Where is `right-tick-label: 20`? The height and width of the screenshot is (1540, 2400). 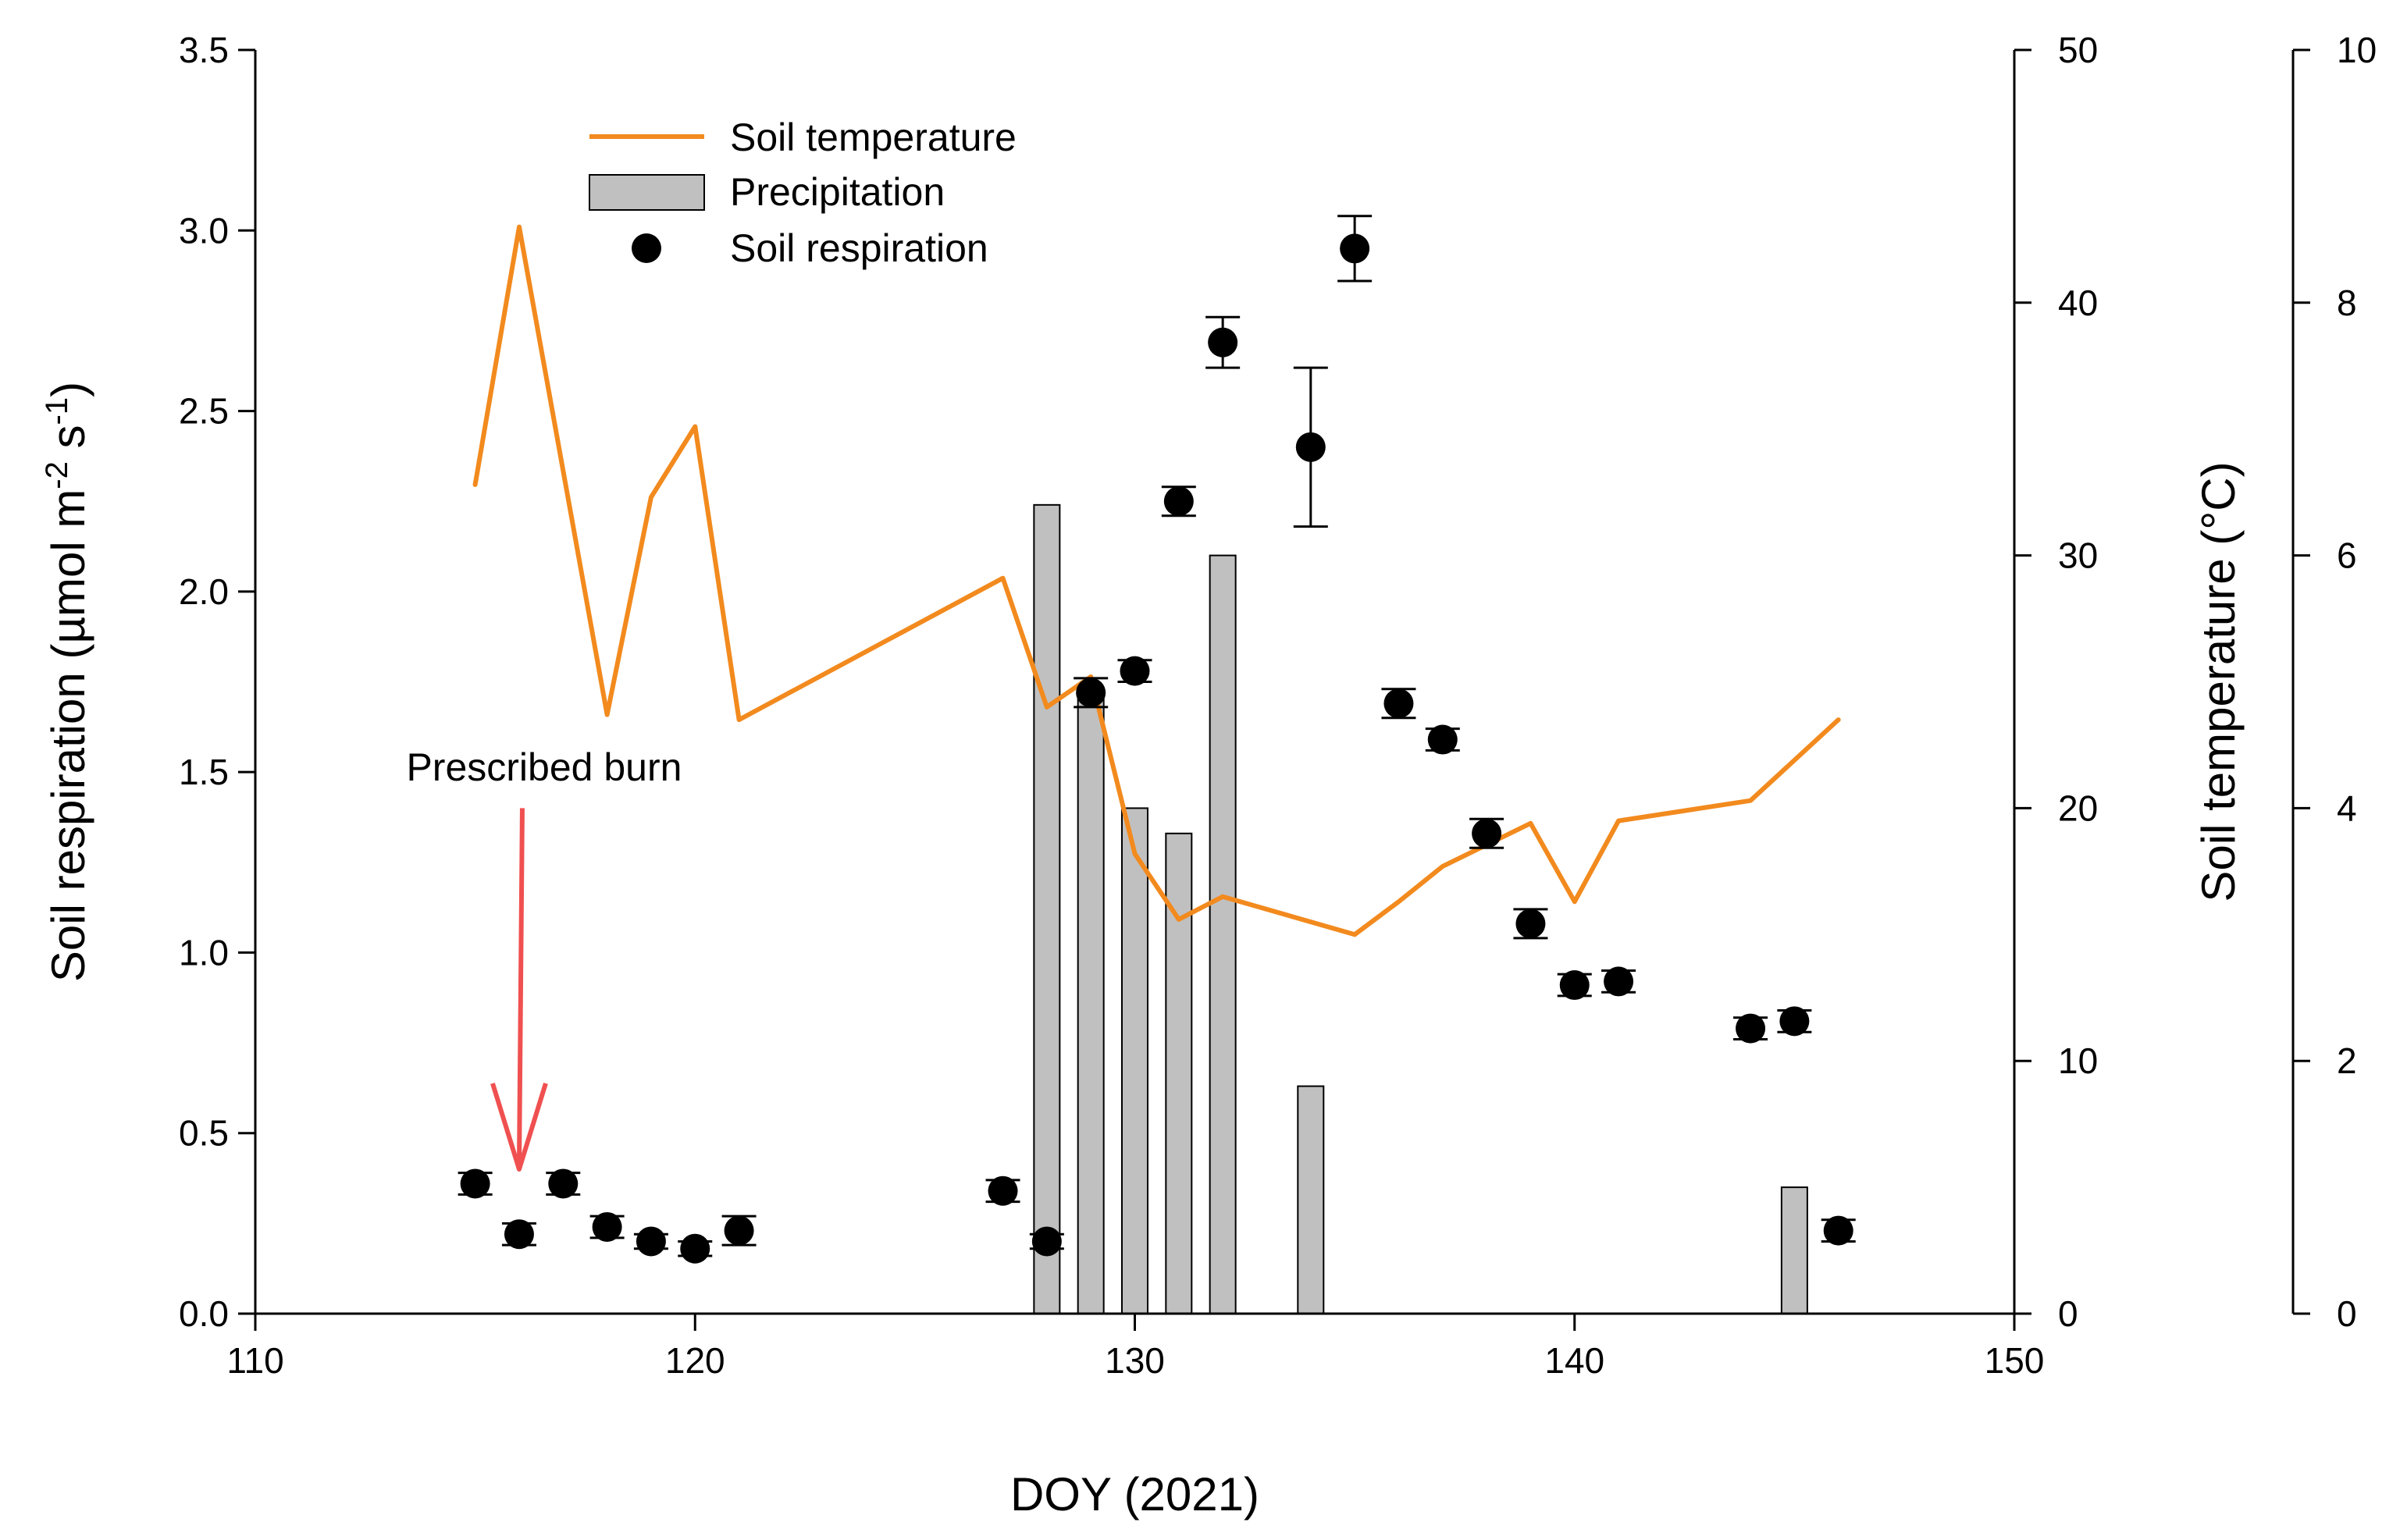 right-tick-label: 20 is located at coordinates (2078, 808).